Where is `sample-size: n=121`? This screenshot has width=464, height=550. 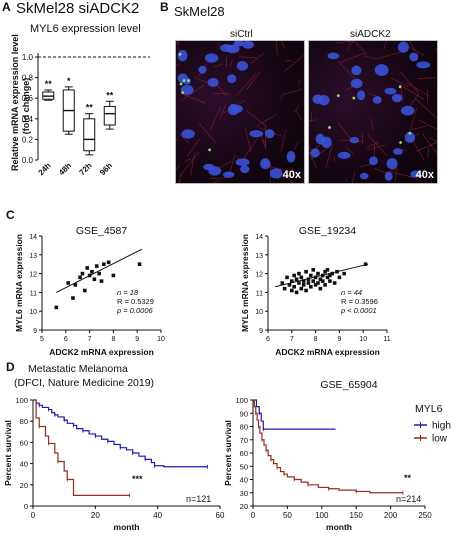 sample-size: n=121 is located at coordinates (198, 499).